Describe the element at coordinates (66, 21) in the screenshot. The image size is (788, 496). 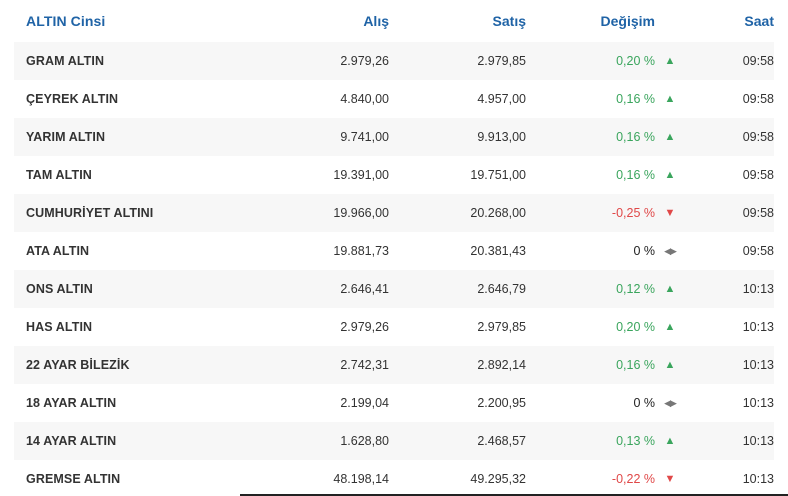
I see `column-header-name: ALTIN Cinsi` at that location.